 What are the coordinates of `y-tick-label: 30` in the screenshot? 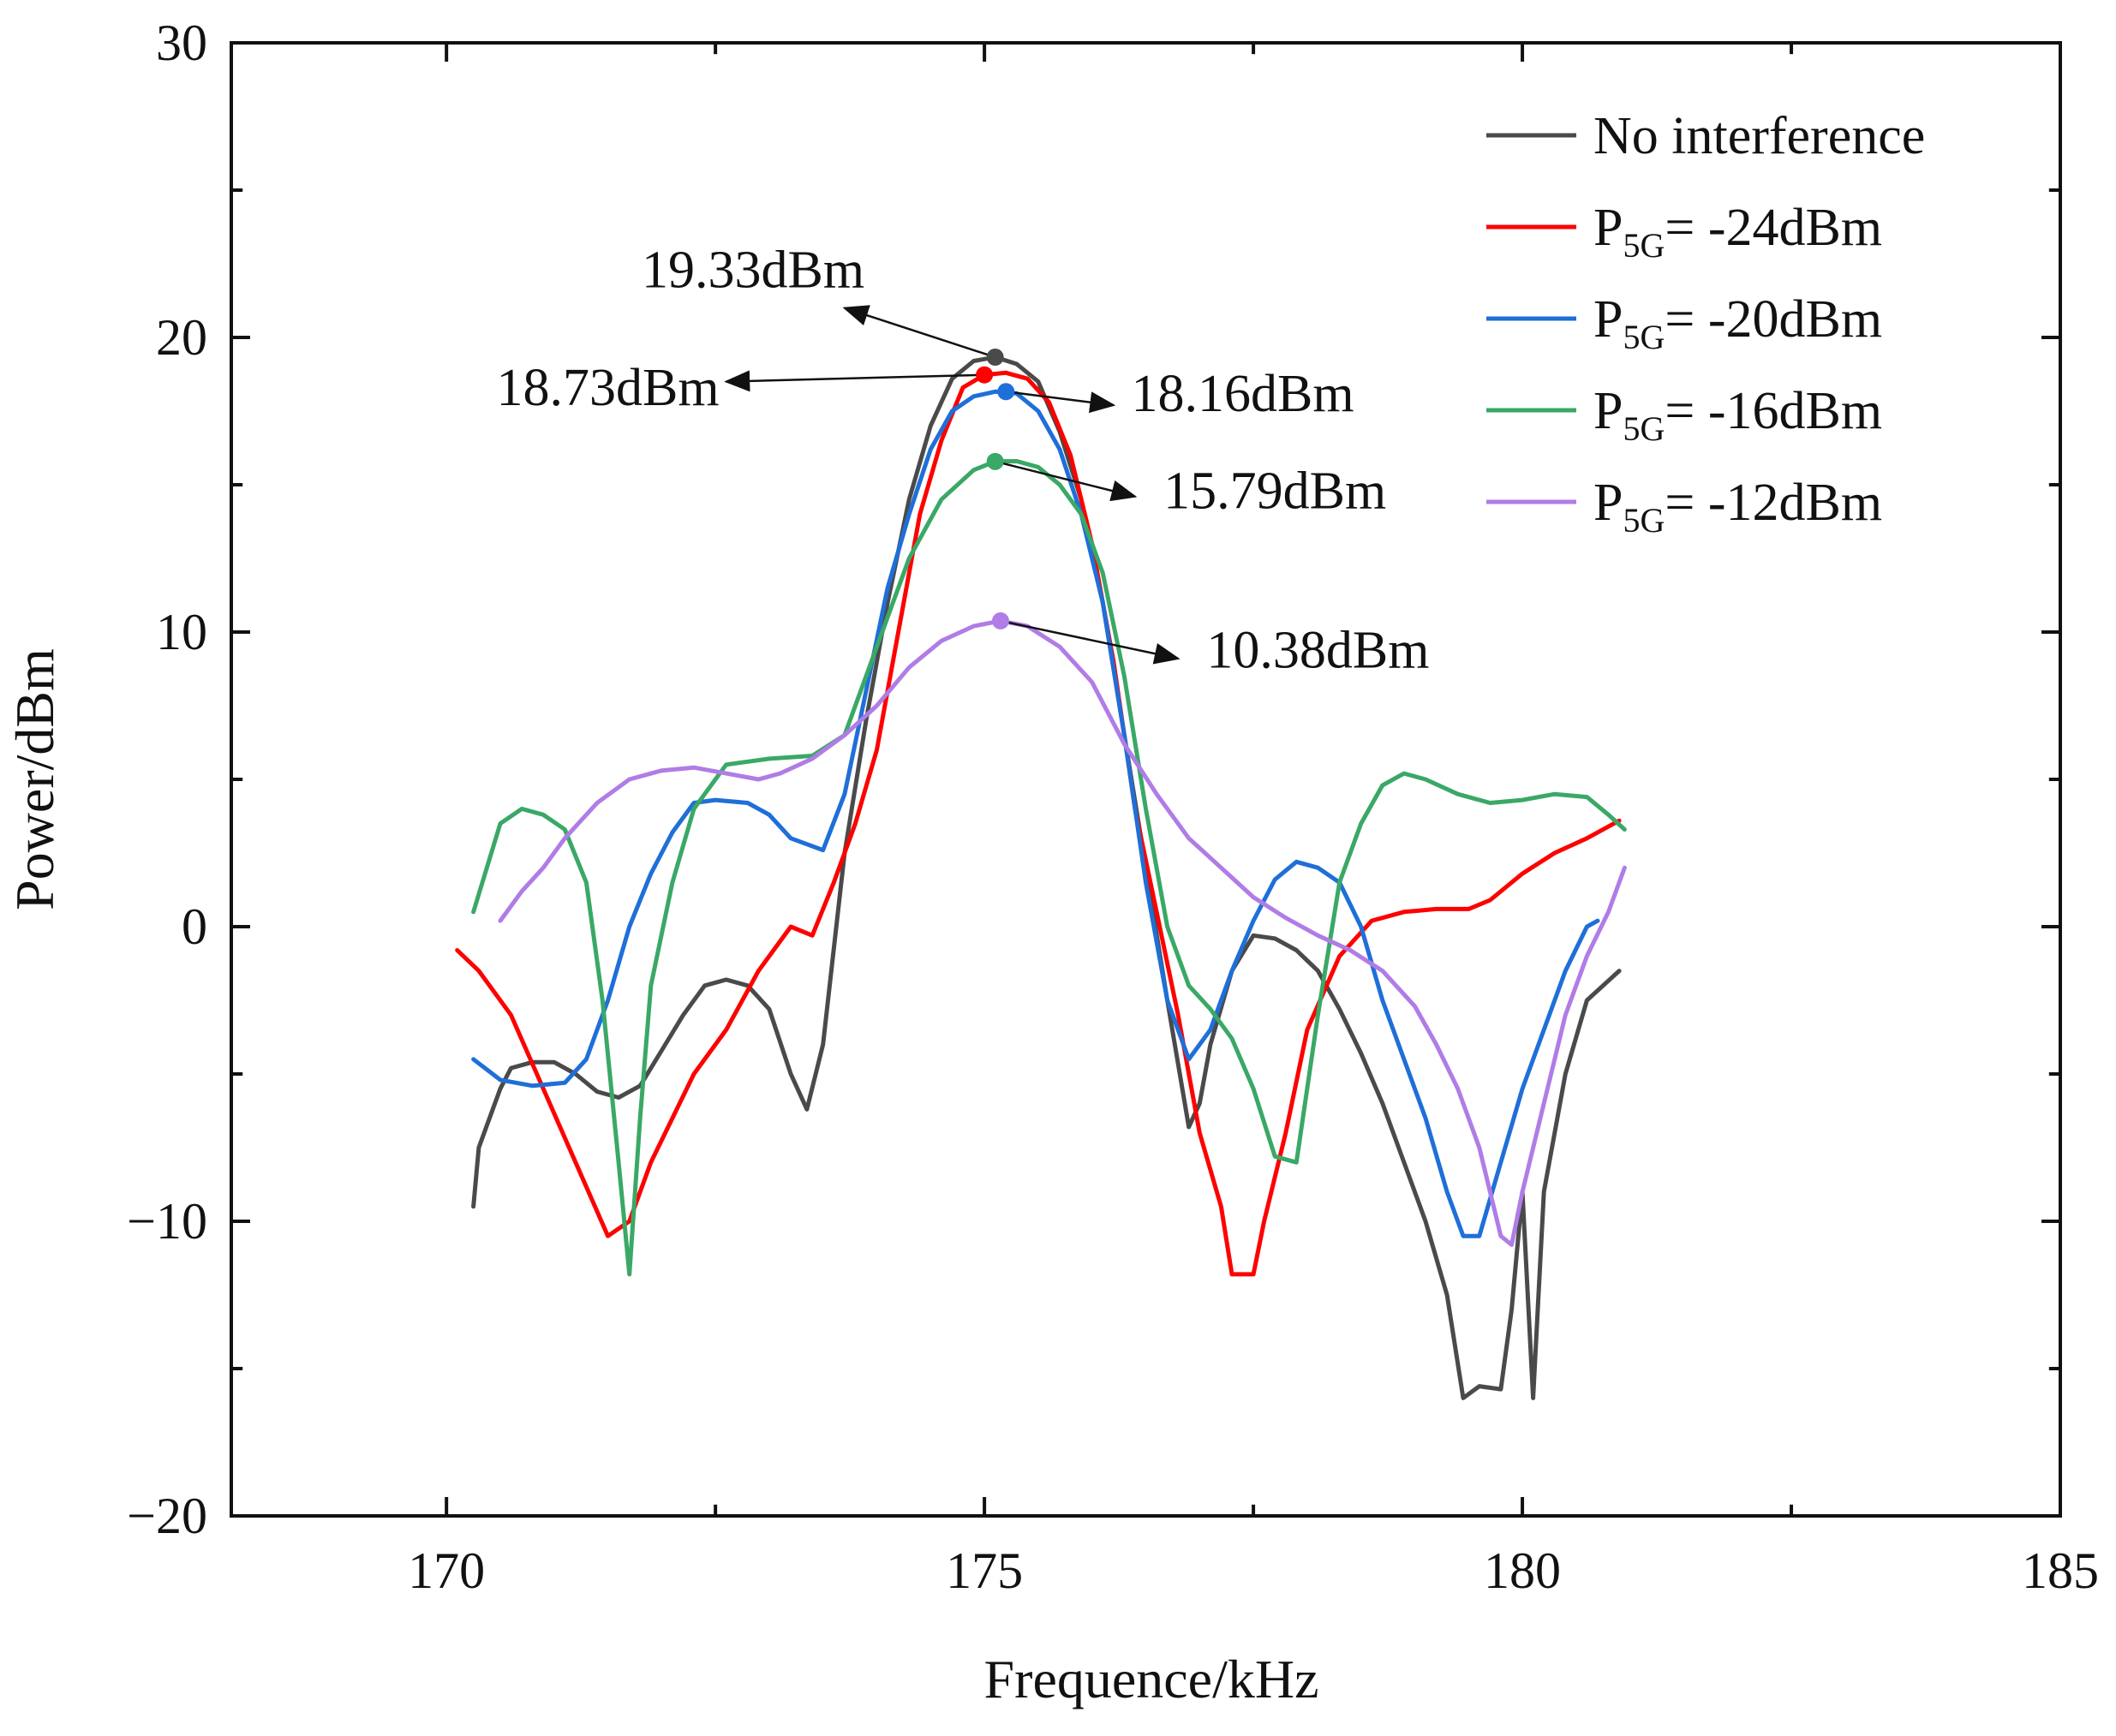 It's located at (181, 43).